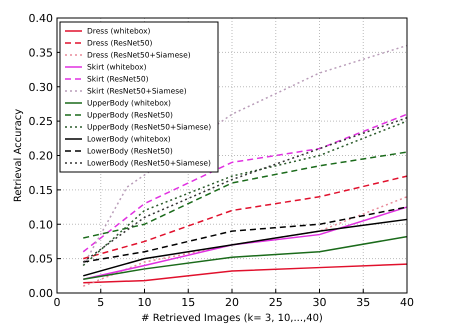 The width and height of the screenshot is (452, 328). I want to click on x-tick-label: 40, so click(407, 302).